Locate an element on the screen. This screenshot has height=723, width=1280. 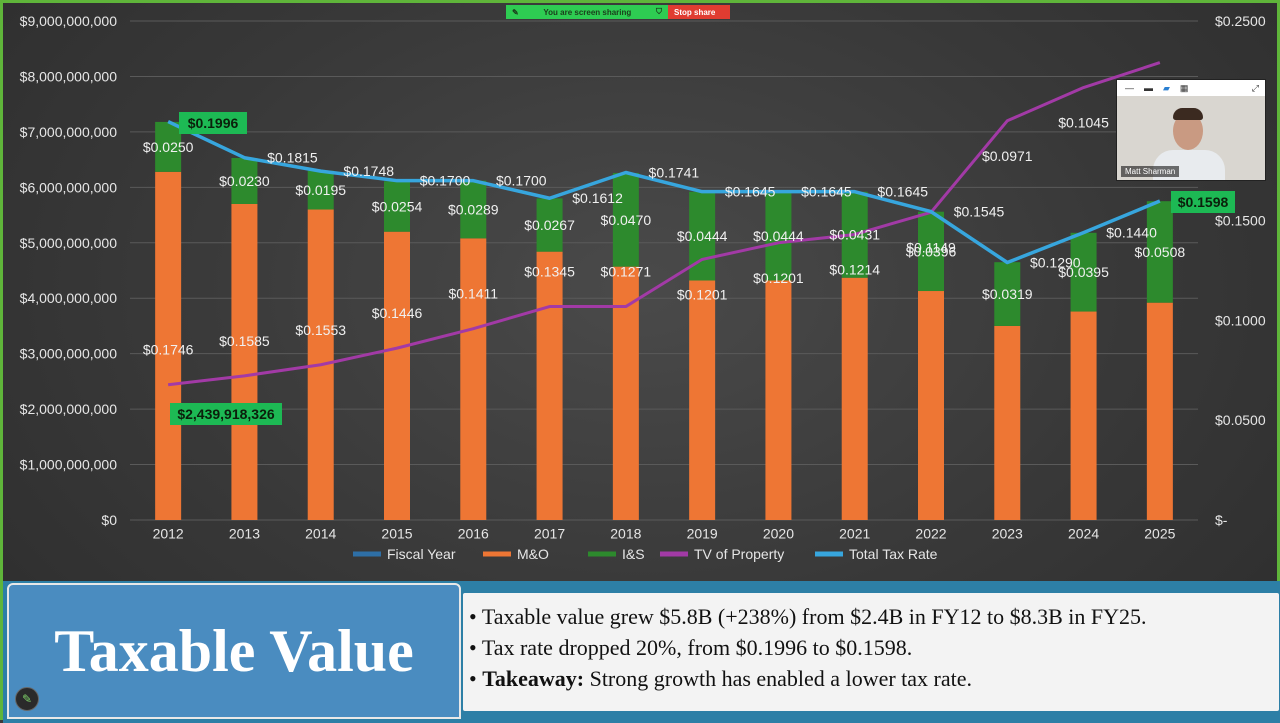
expand-icon: ⤢ is located at coordinates (1255, 87).